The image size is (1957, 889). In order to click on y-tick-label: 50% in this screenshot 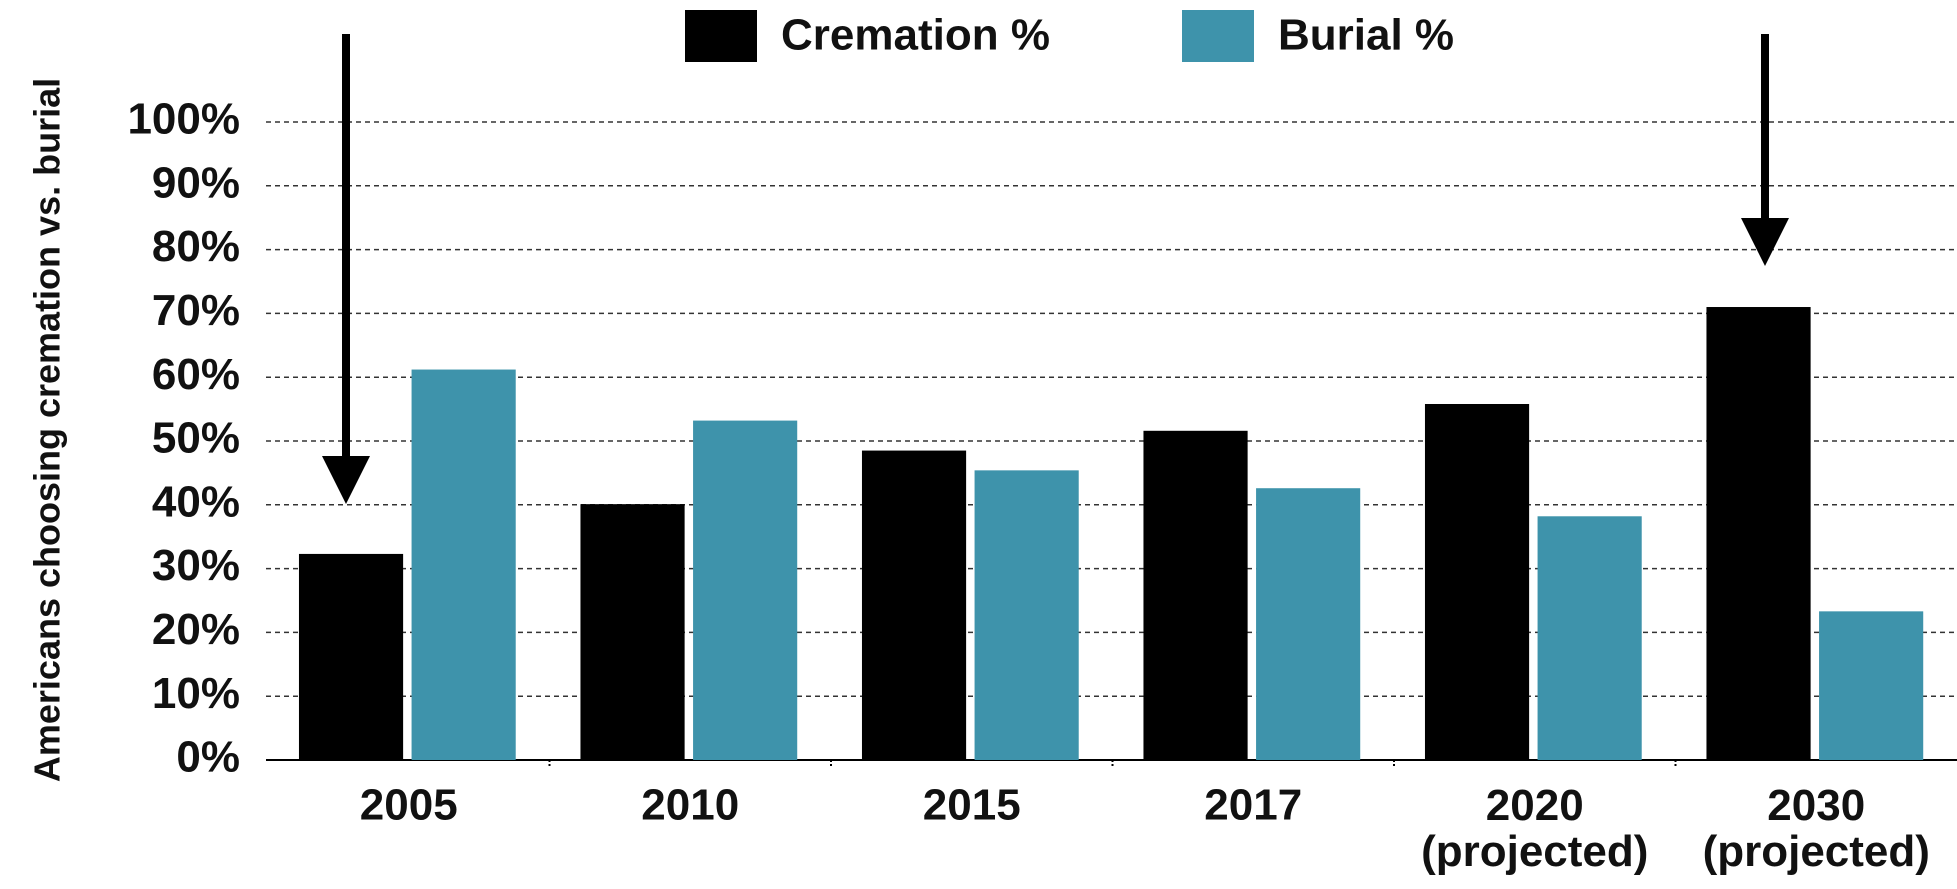, I will do `click(196, 438)`.